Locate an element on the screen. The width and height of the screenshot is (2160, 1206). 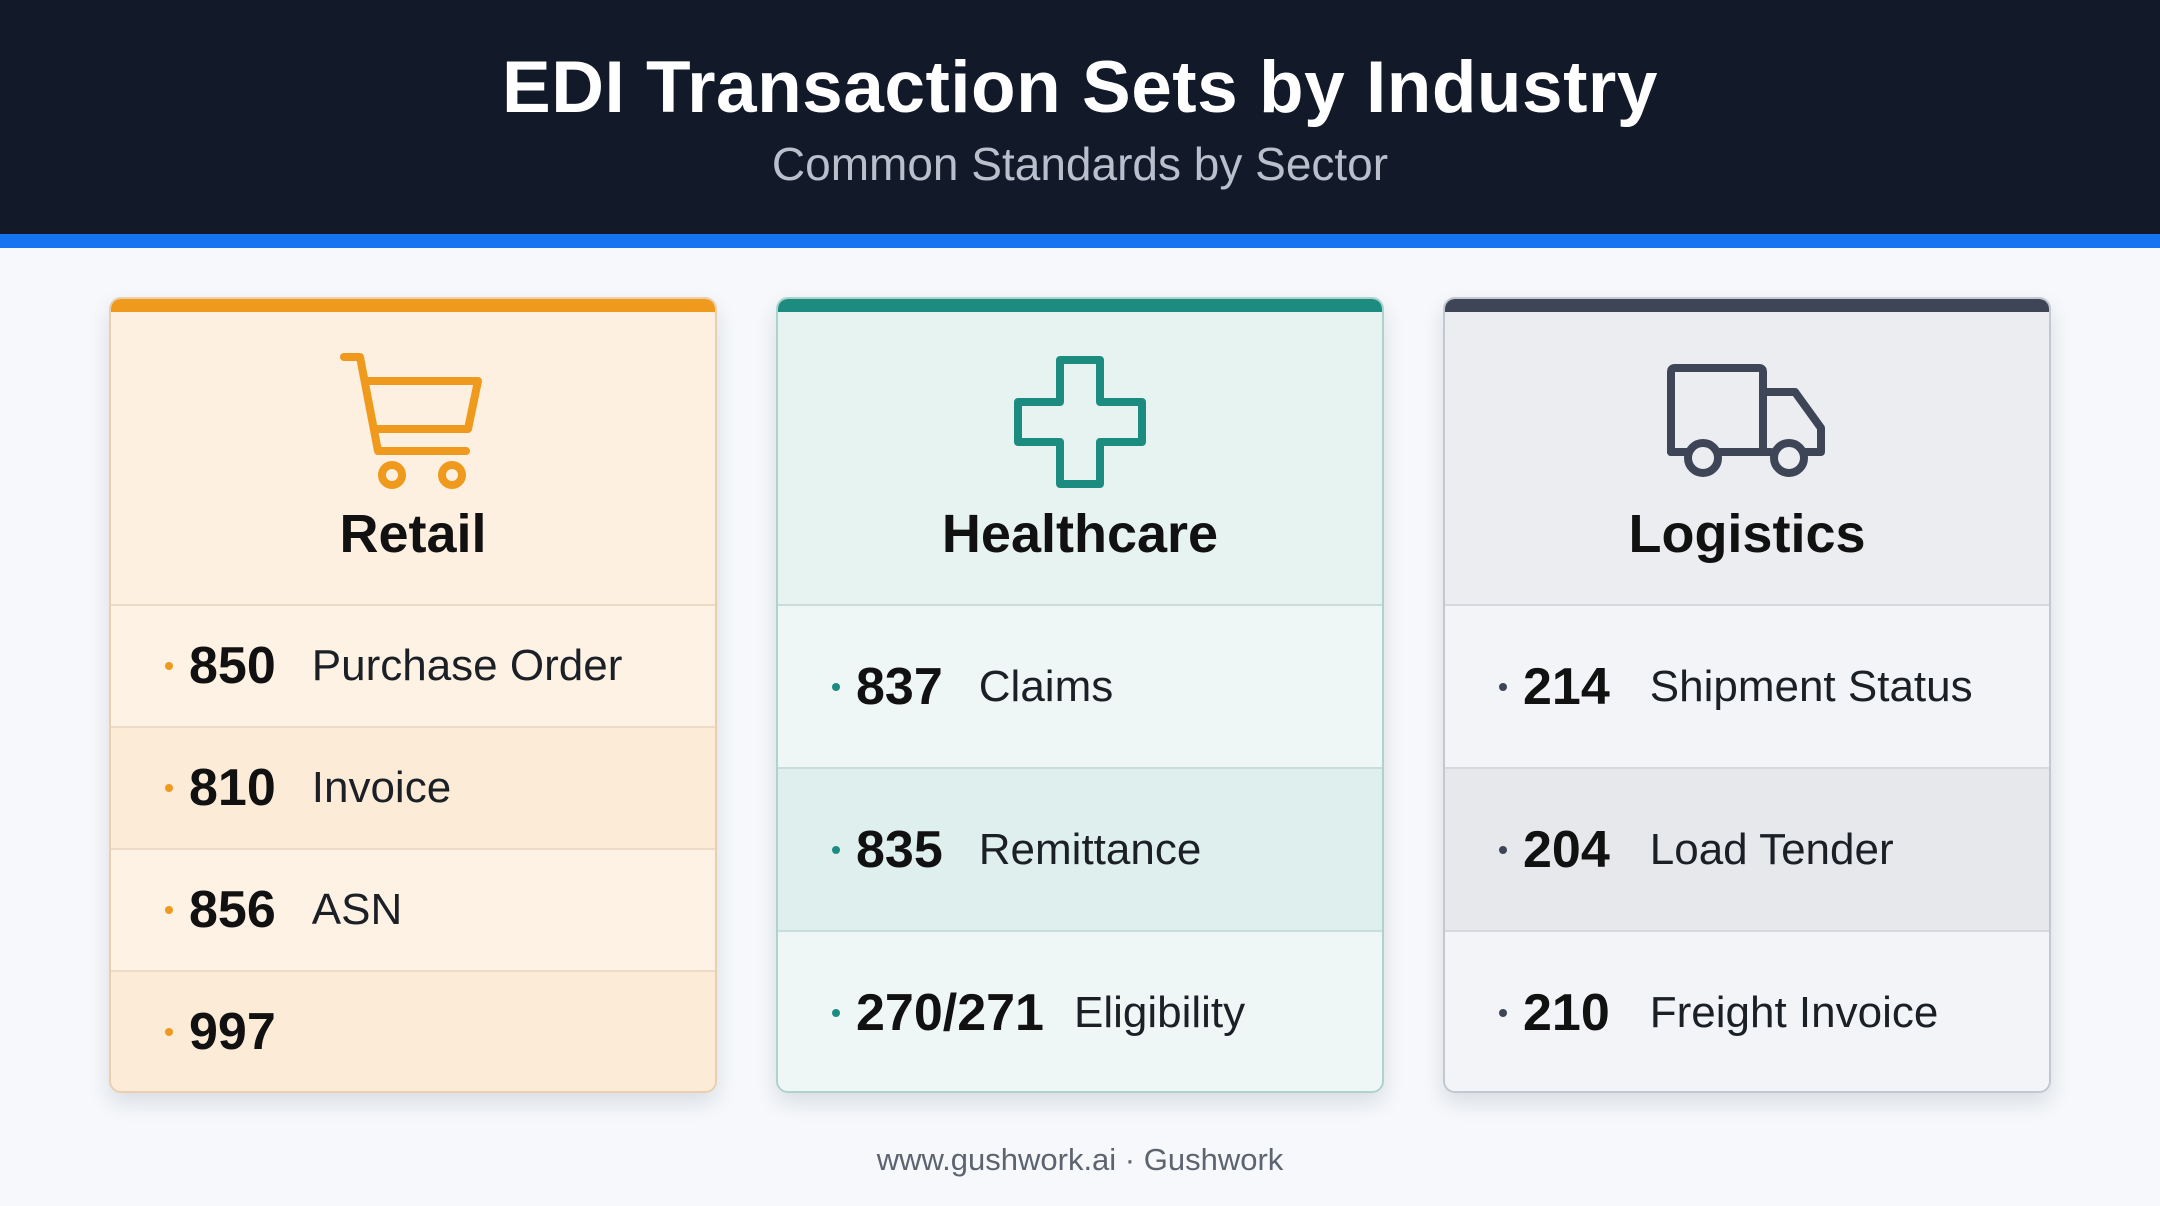
transaction-label: Eligibility is located at coordinates (1159, 1012).